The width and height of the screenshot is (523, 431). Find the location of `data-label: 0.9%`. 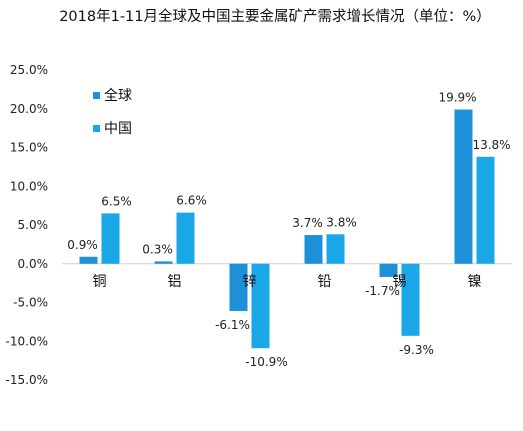

data-label: 0.9% is located at coordinates (82, 245).